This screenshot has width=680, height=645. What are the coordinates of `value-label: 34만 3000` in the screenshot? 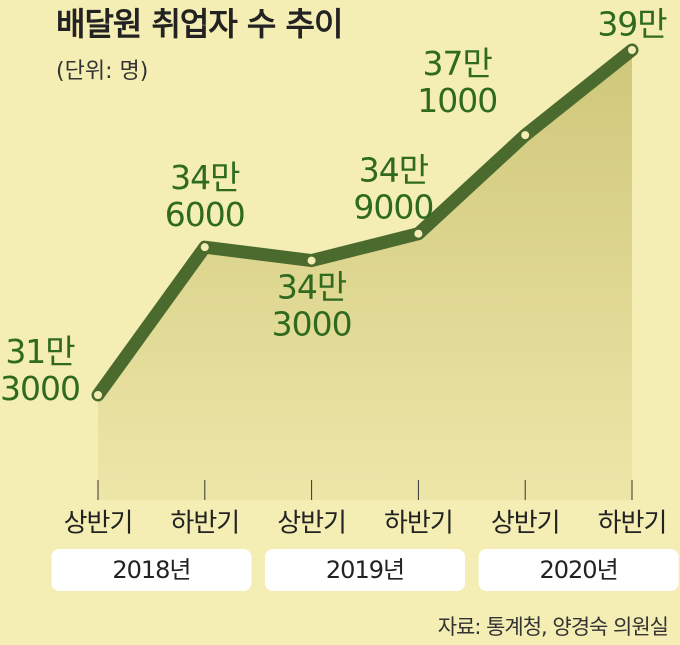 It's located at (312, 305).